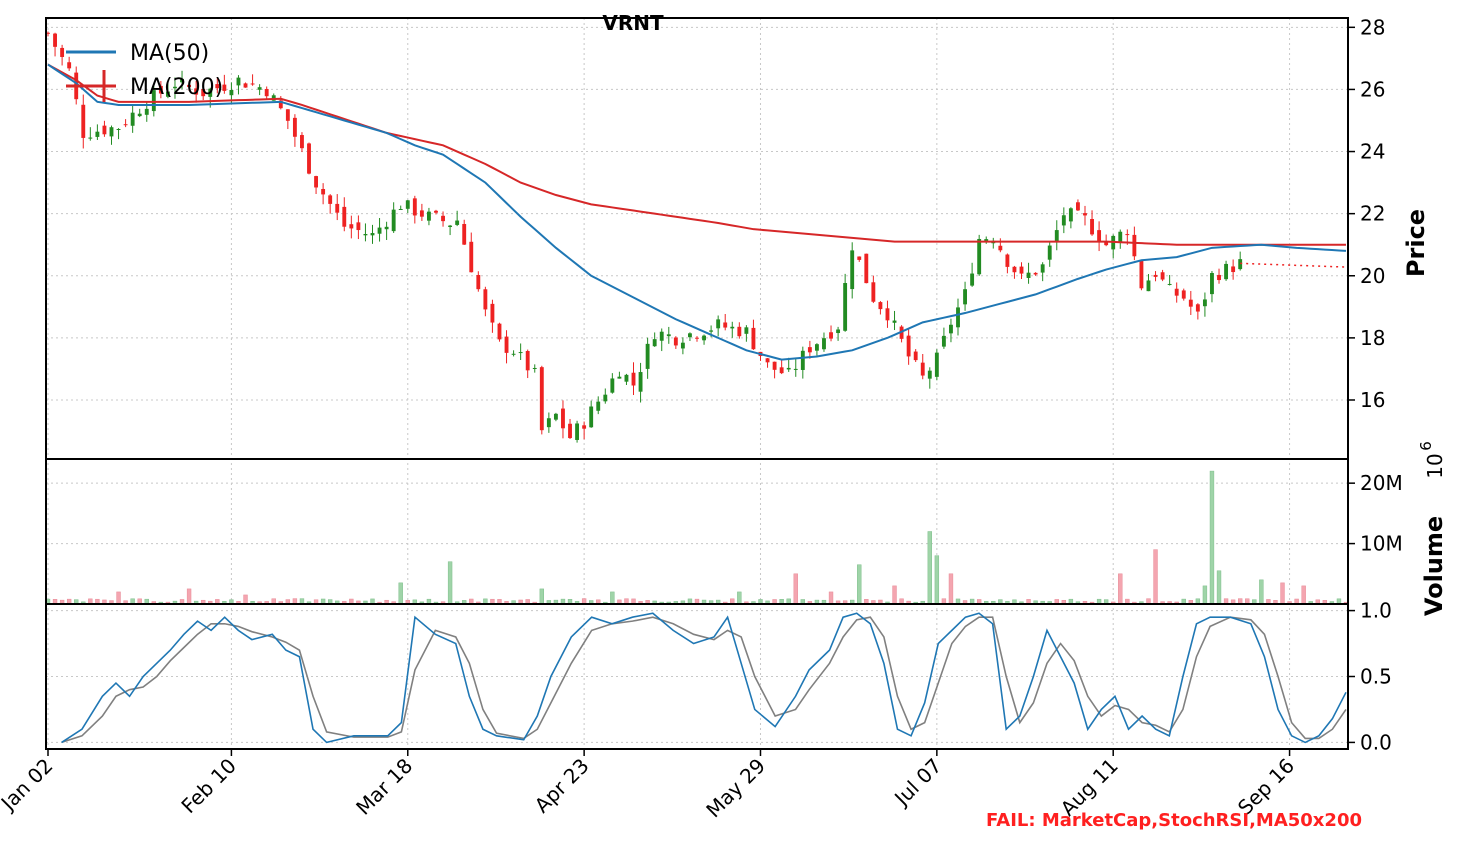 This screenshot has height=855, width=1464. What do you see at coordinates (1376, 677) in the screenshot?
I see `stoch-tick-label: 0.5` at bounding box center [1376, 677].